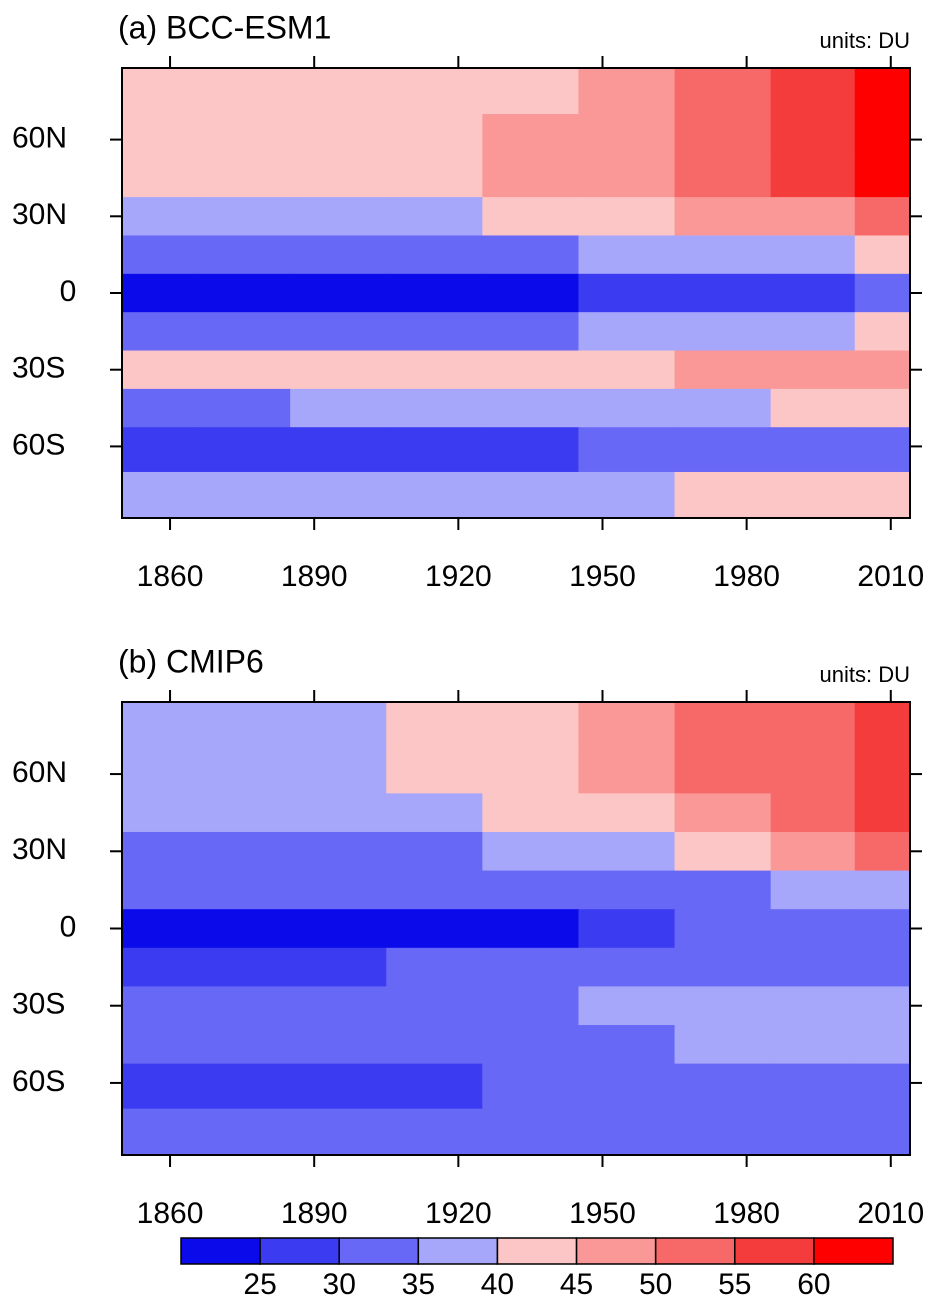  What do you see at coordinates (259, 1284) in the screenshot?
I see `colorbar-label: 25` at bounding box center [259, 1284].